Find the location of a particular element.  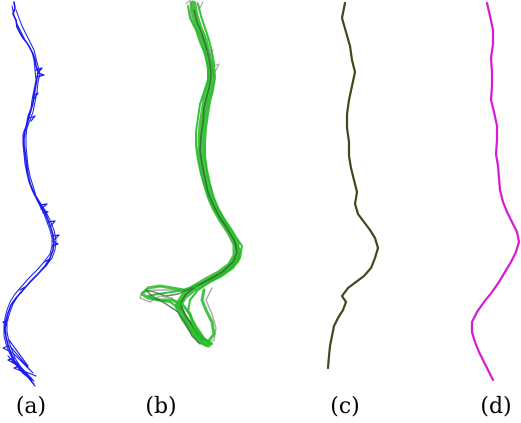

caption-c: (c) is located at coordinates (345, 406).